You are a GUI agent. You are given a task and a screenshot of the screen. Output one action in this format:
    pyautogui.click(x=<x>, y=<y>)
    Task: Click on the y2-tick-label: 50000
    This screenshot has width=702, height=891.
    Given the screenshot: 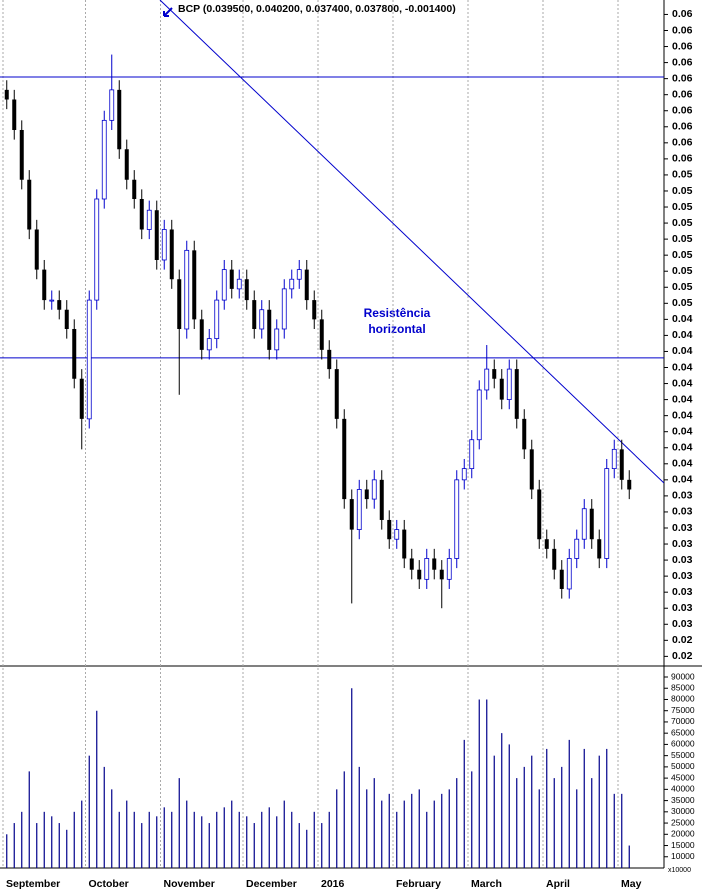 What is the action you would take?
    pyautogui.click(x=683, y=766)
    